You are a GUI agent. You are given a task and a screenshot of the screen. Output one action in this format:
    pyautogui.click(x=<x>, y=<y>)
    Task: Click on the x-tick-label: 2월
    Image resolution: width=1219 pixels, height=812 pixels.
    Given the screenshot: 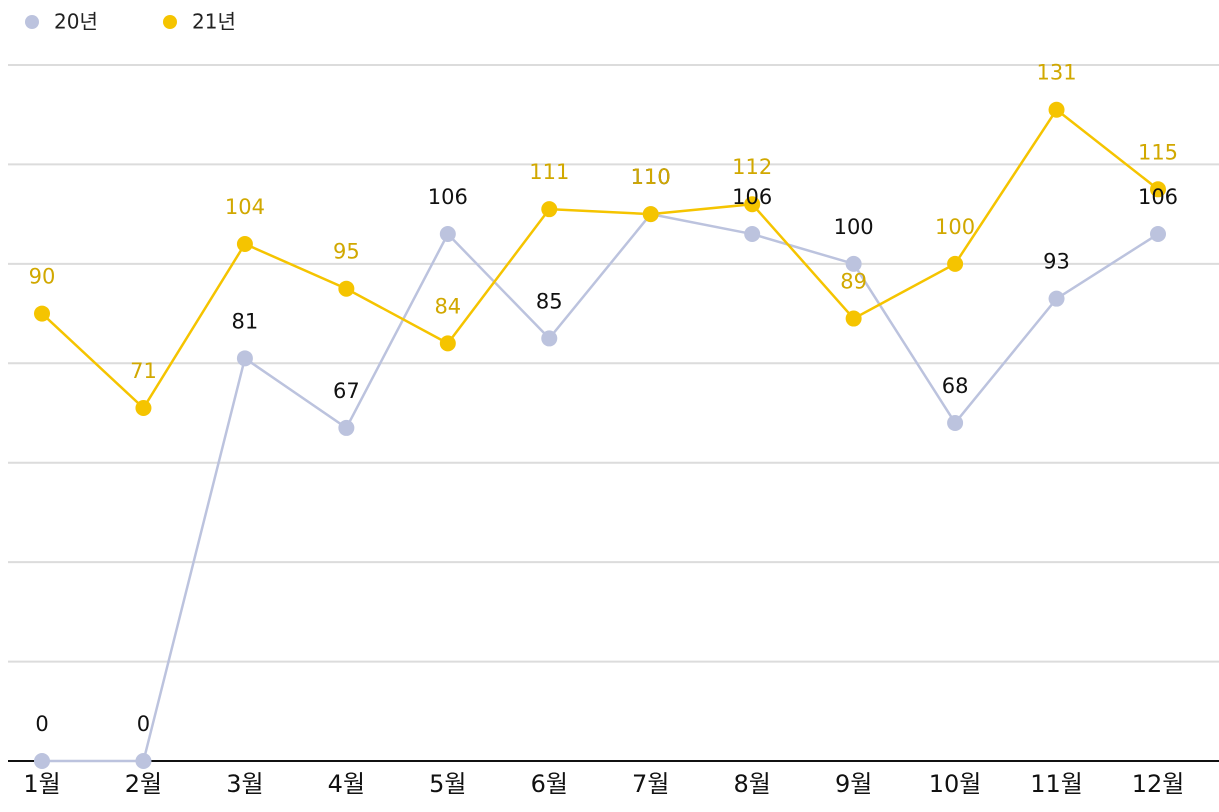 What is the action you would take?
    pyautogui.click(x=143, y=784)
    